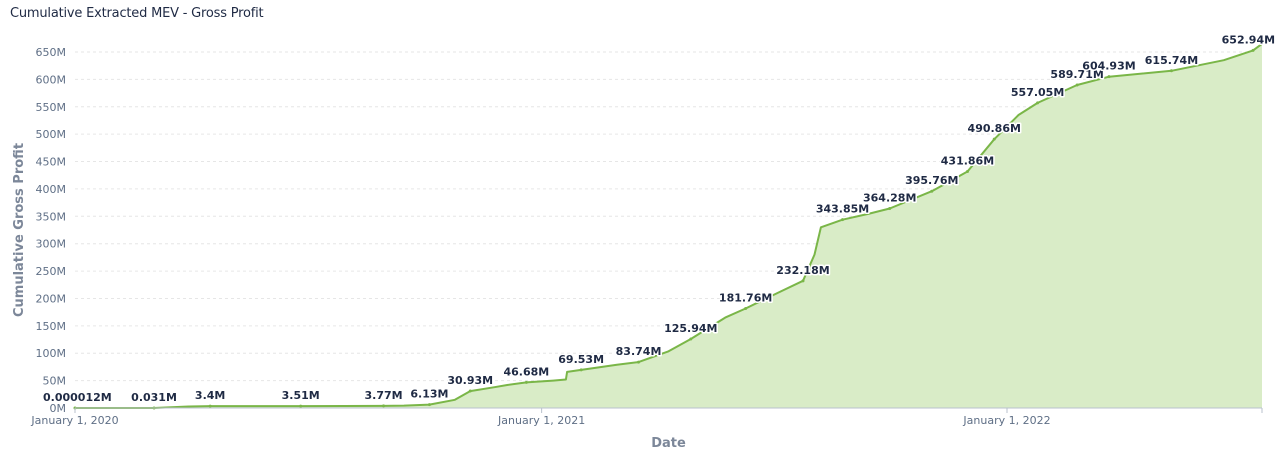 The height and width of the screenshot is (452, 1280). What do you see at coordinates (51, 216) in the screenshot?
I see `y-tick-label: 350M` at bounding box center [51, 216].